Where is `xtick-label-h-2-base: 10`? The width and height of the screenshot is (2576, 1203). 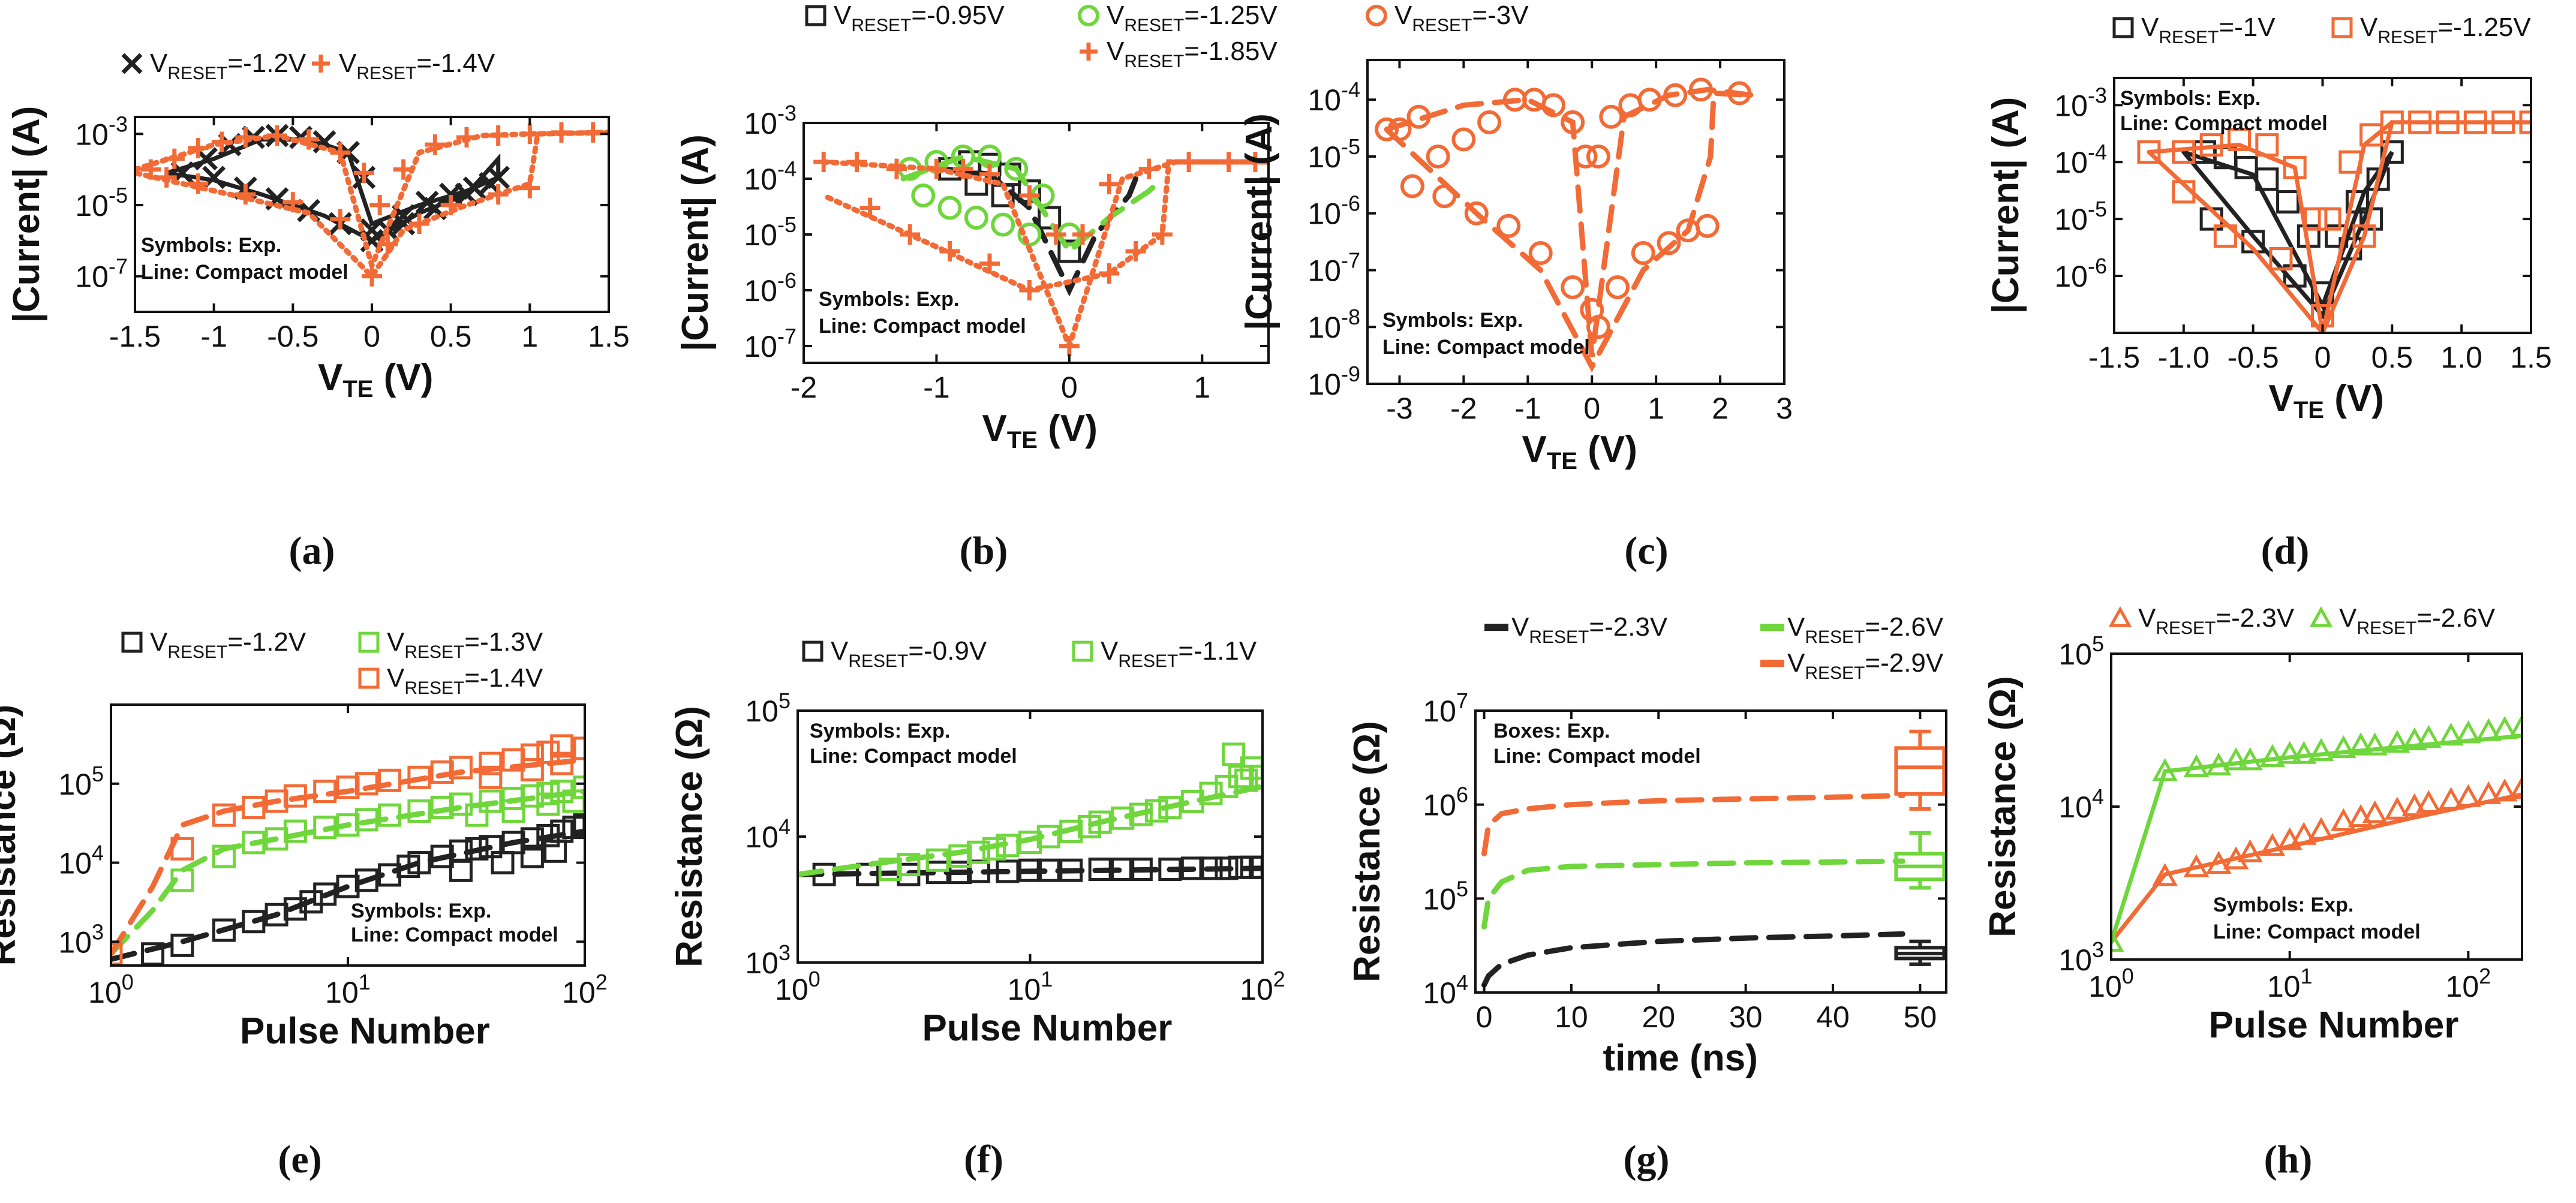
xtick-label-h-2-base: 10 is located at coordinates (2463, 986).